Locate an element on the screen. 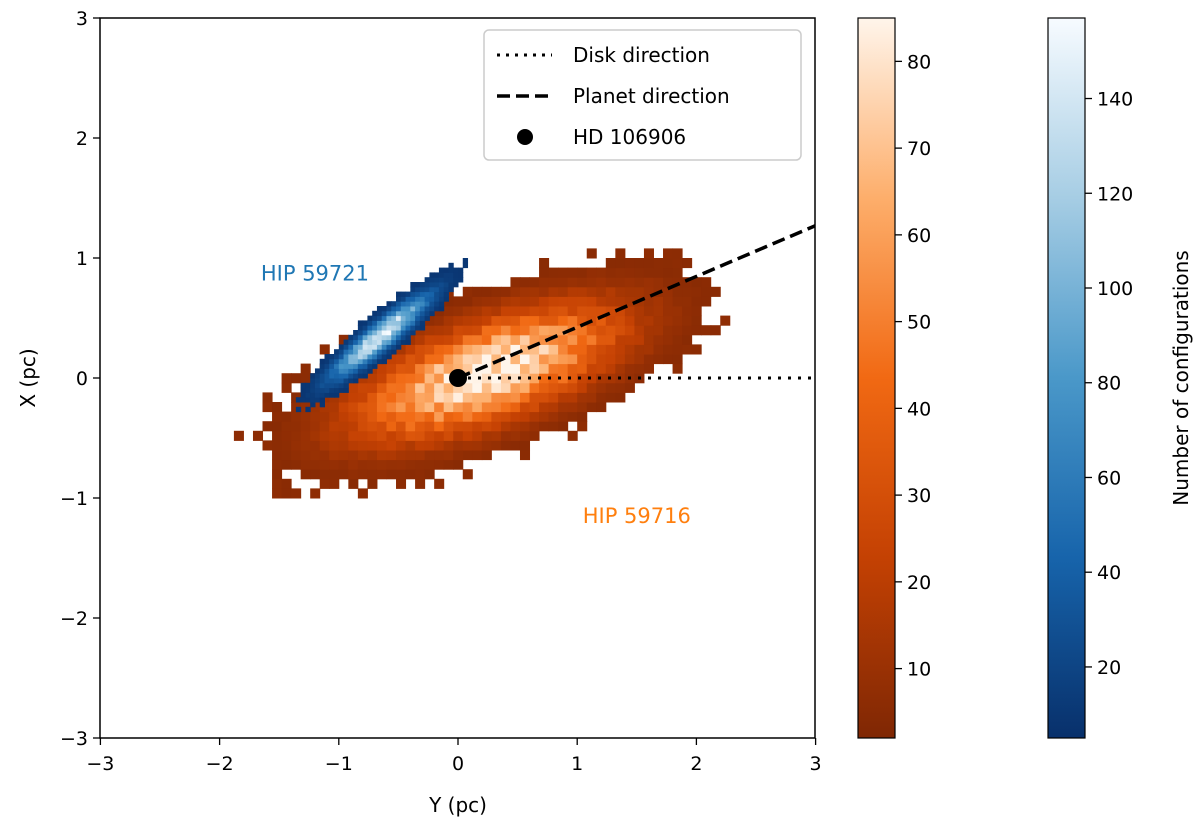 This screenshot has width=1200, height=830. planet-direction-line is located at coordinates (636, 301).